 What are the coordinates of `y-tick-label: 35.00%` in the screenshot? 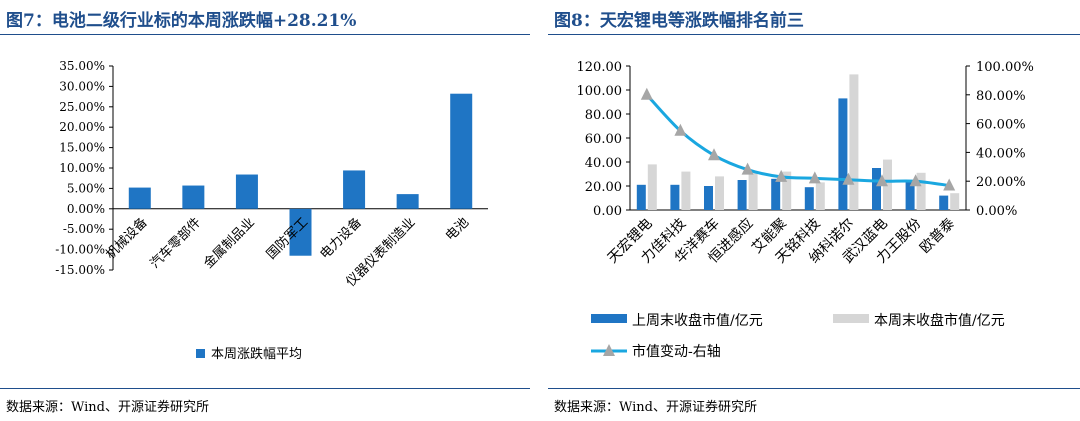 It's located at (82, 66).